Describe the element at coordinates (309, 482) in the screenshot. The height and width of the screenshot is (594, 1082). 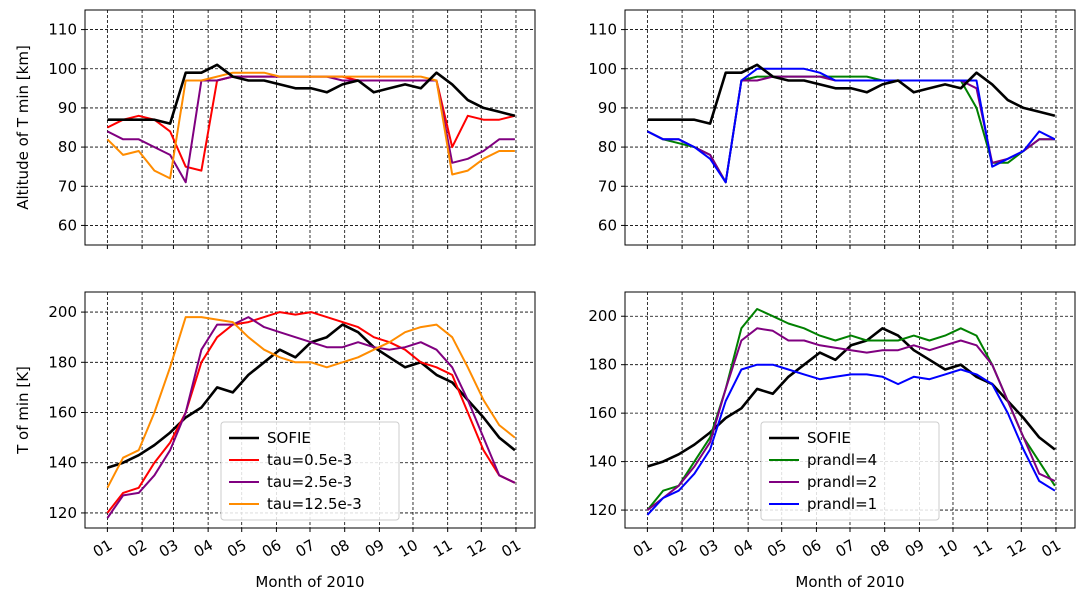
I see `legend-label: tau=2.5e-3` at that location.